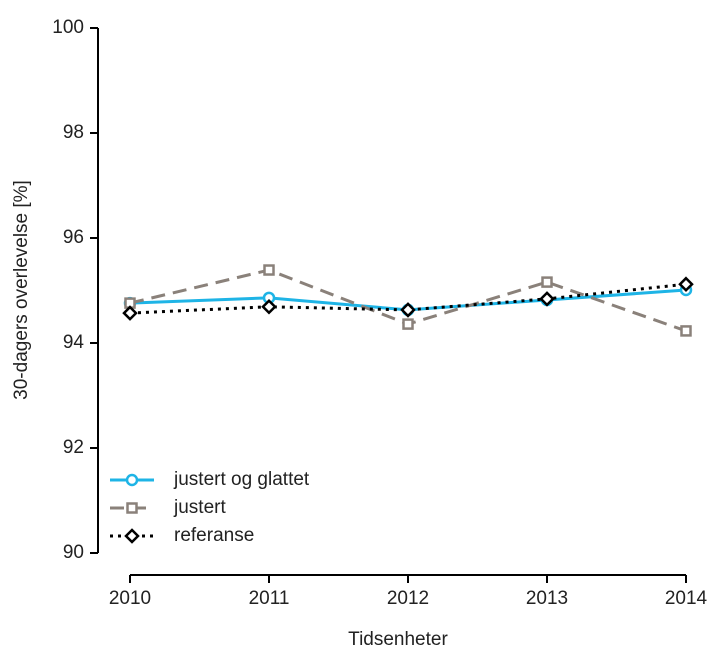 This screenshot has width=717, height=655. Describe the element at coordinates (199, 507) in the screenshot. I see `legend-label: justert` at that location.